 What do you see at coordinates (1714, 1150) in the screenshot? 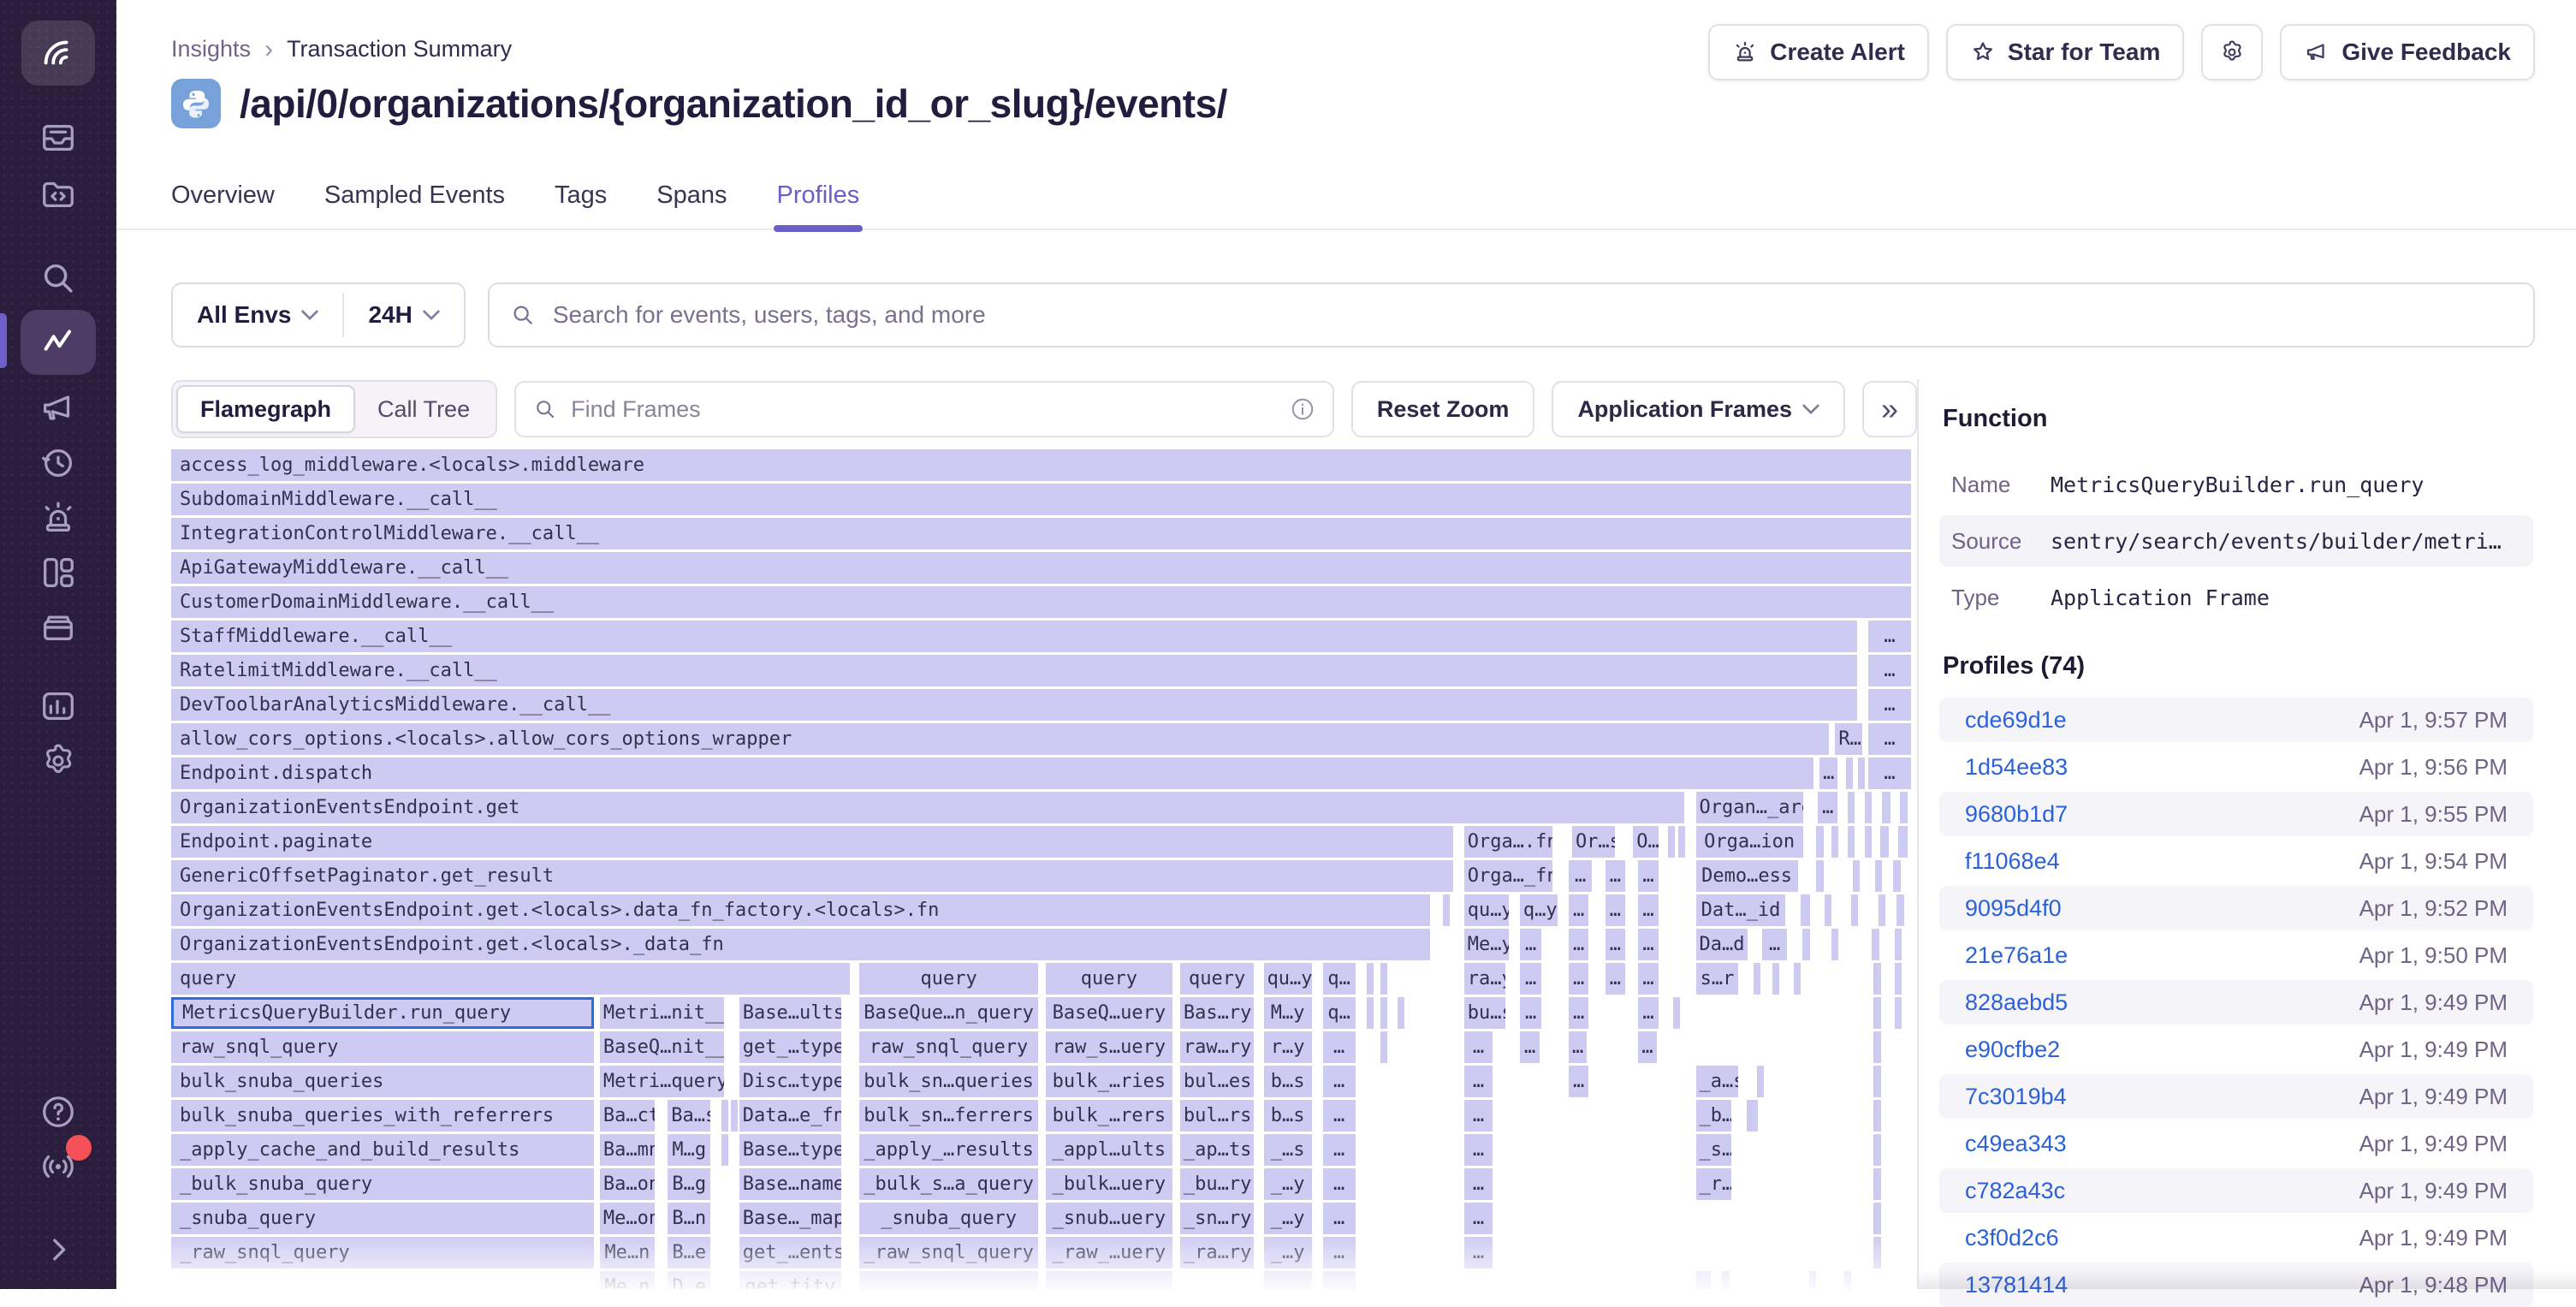
I see `flame-frame: _s…y` at bounding box center [1714, 1150].